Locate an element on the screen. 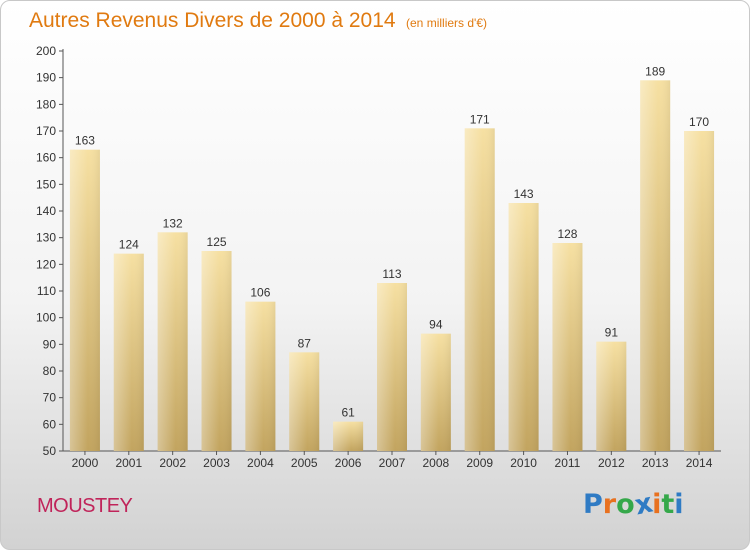 The height and width of the screenshot is (550, 750). y-tick-label: 130 is located at coordinates (46, 238).